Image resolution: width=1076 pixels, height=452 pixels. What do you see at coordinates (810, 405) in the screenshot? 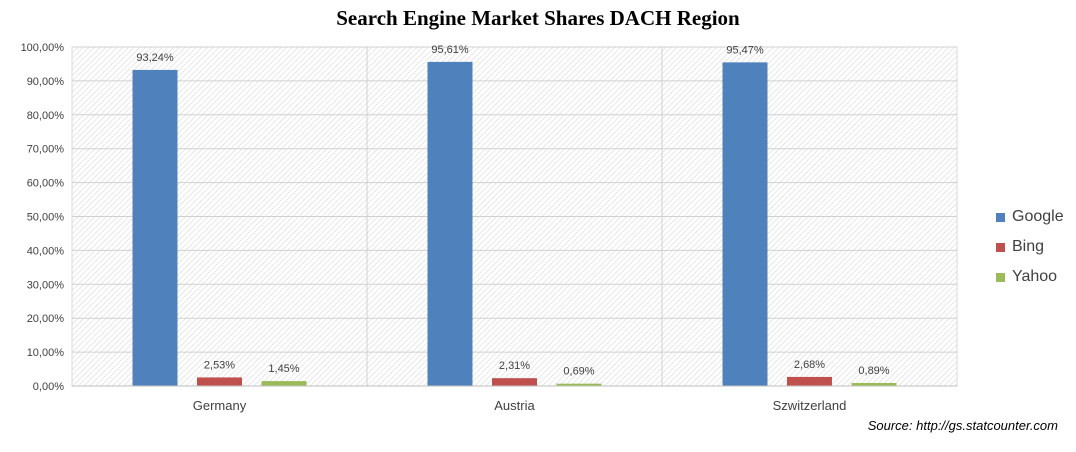
I see `x-tick-label: Szwitzerland` at bounding box center [810, 405].